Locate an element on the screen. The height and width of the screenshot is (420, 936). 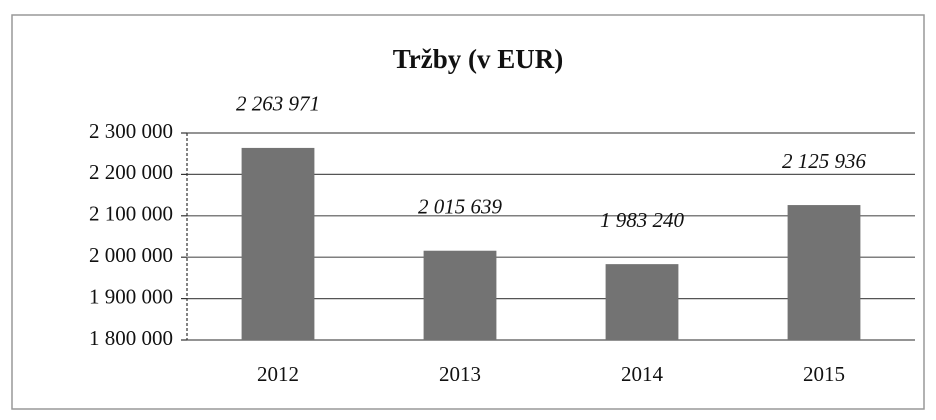
value-label: 2 263 971 is located at coordinates (278, 104).